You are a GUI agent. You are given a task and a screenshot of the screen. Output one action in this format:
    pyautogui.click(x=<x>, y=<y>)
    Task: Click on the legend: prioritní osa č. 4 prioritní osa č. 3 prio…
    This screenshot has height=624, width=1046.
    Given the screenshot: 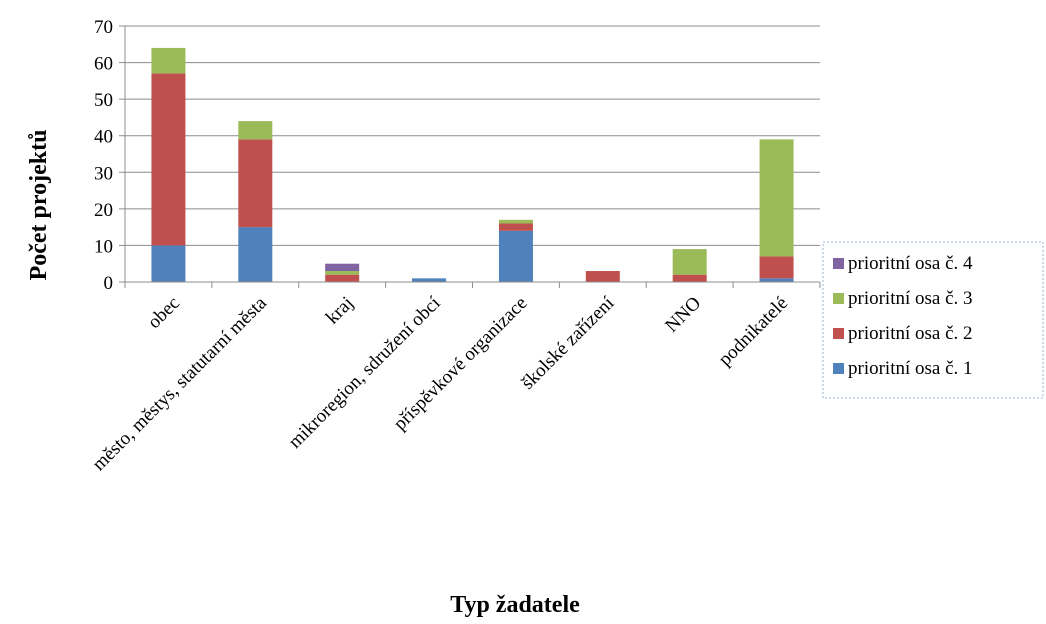 What is the action you would take?
    pyautogui.click(x=933, y=320)
    